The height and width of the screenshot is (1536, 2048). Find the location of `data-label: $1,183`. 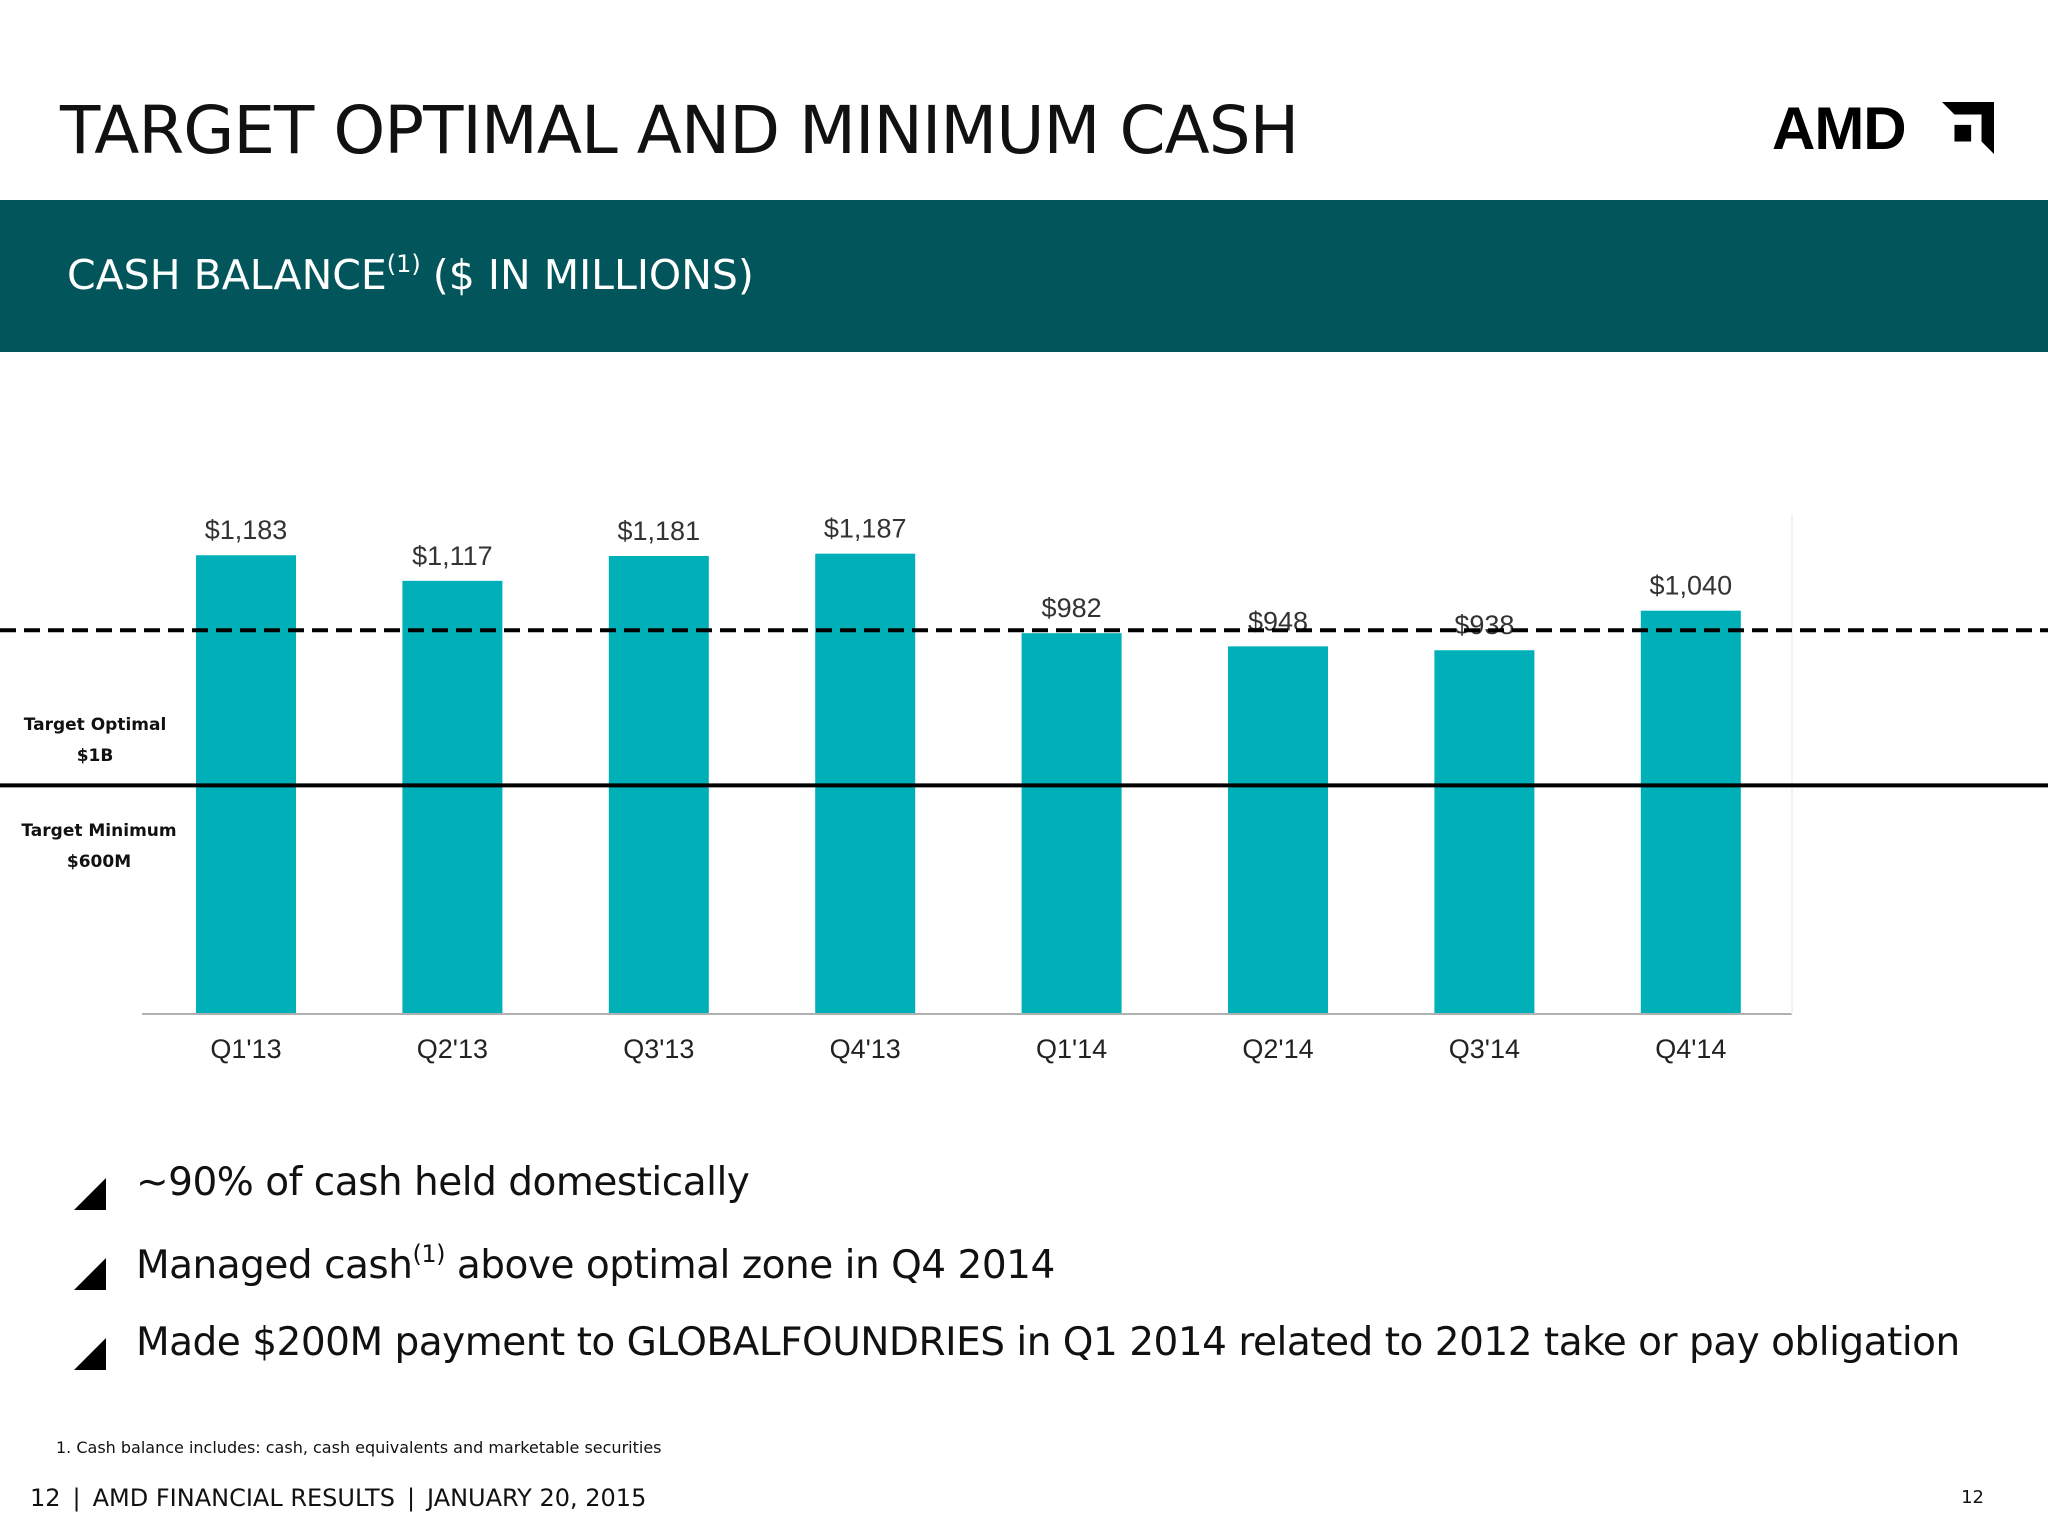

data-label: $1,183 is located at coordinates (246, 530).